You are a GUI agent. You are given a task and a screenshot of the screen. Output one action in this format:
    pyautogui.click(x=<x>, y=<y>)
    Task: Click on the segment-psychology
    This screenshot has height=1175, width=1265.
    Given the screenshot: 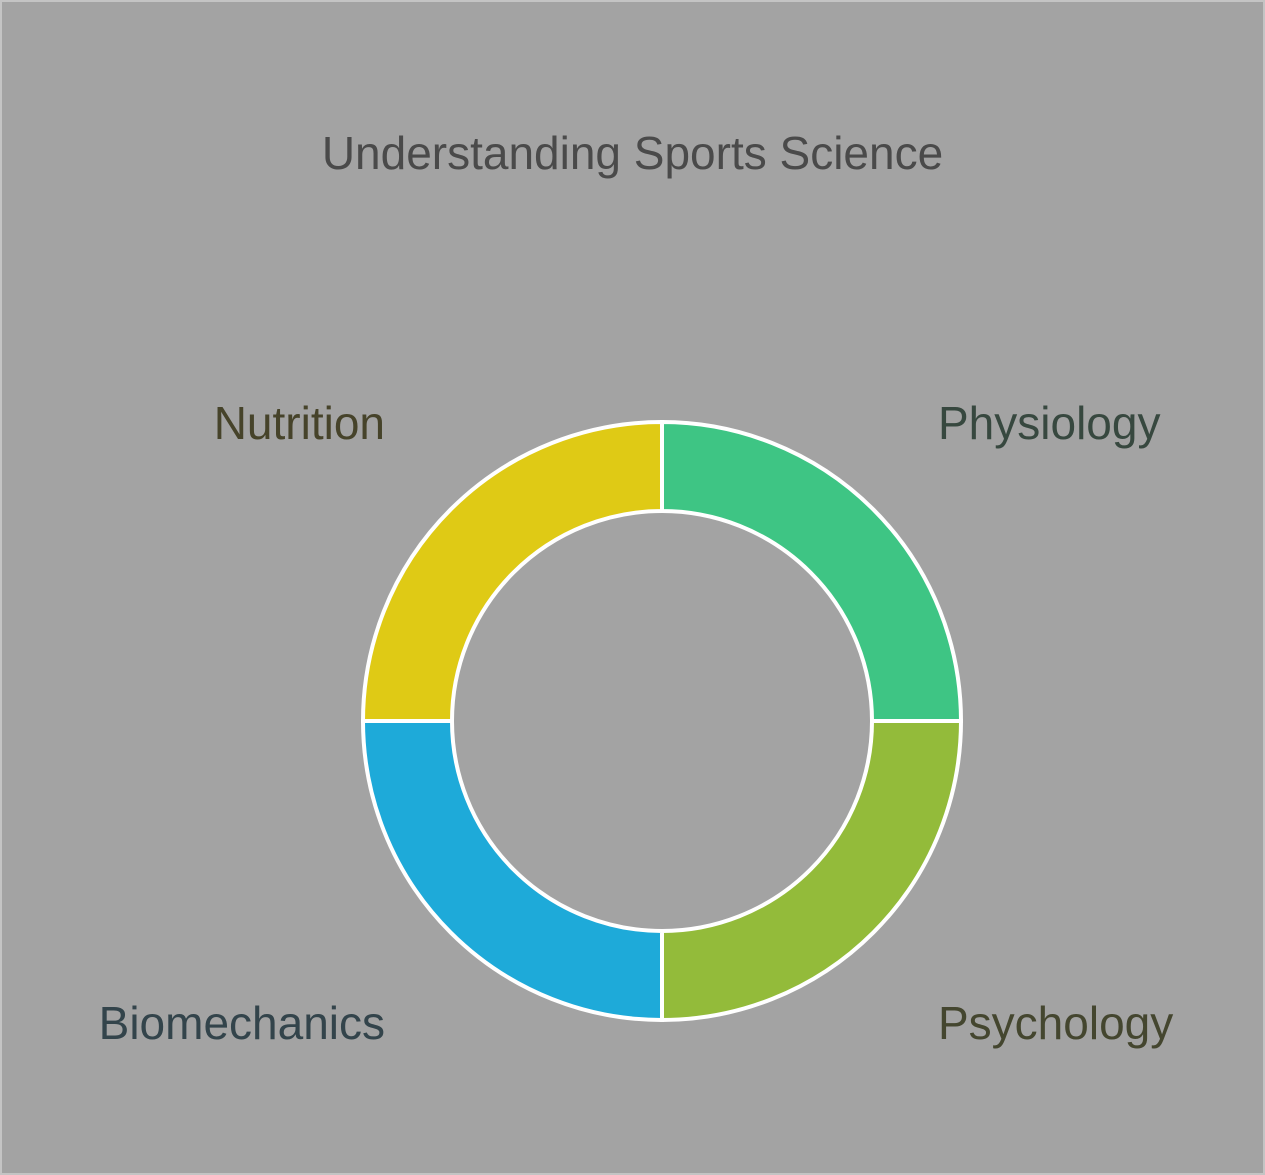 What is the action you would take?
    pyautogui.click(x=812, y=871)
    